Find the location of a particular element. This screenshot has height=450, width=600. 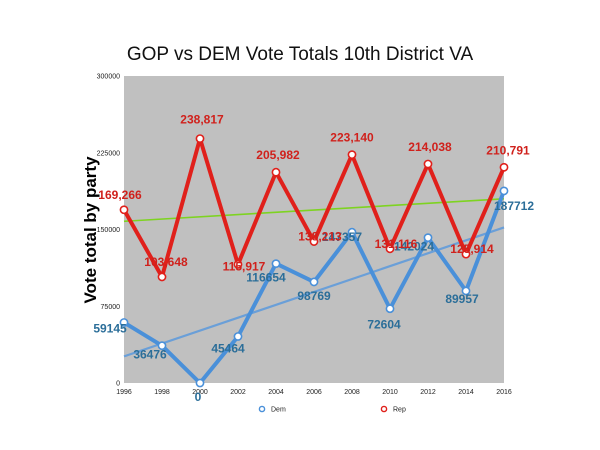

legend-label-rep: Rep is located at coordinates (399, 410).